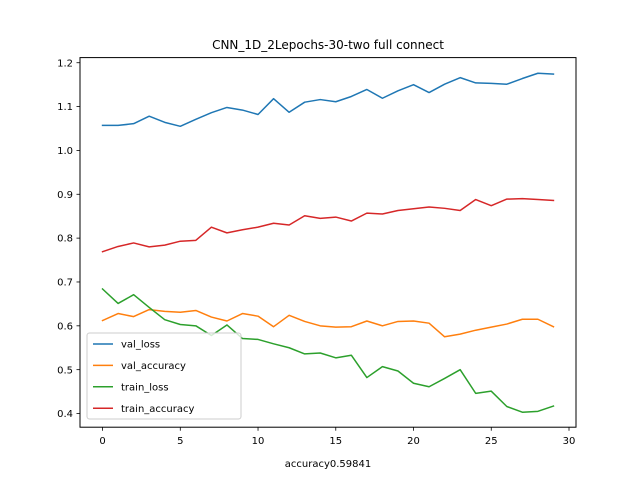  Describe the element at coordinates (65, 283) in the screenshot. I see `y-tick-label: 0.7` at that location.